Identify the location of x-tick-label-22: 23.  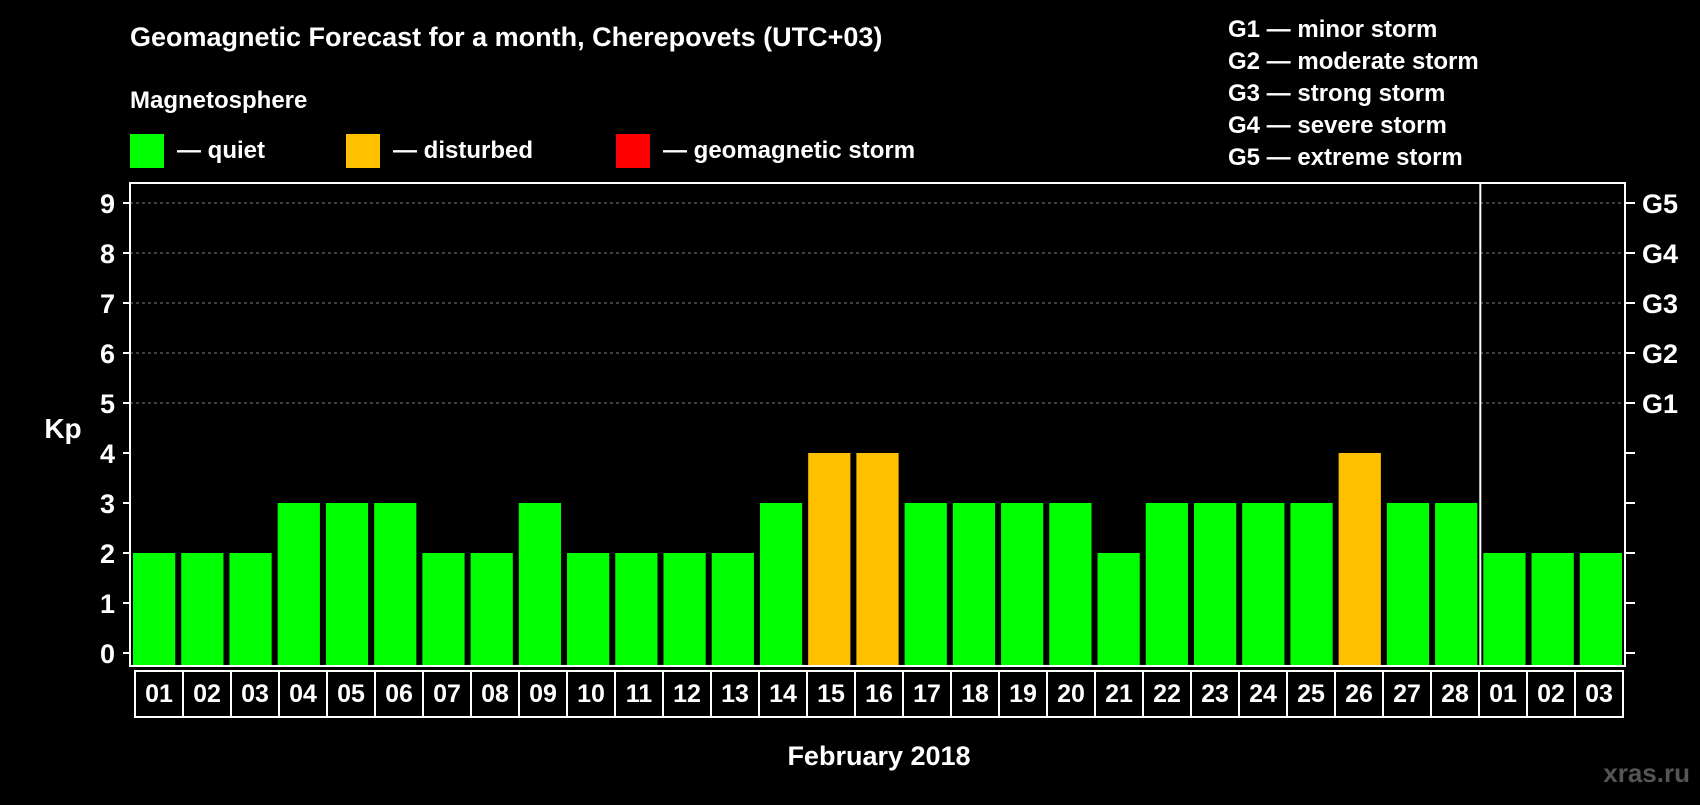
(1215, 694).